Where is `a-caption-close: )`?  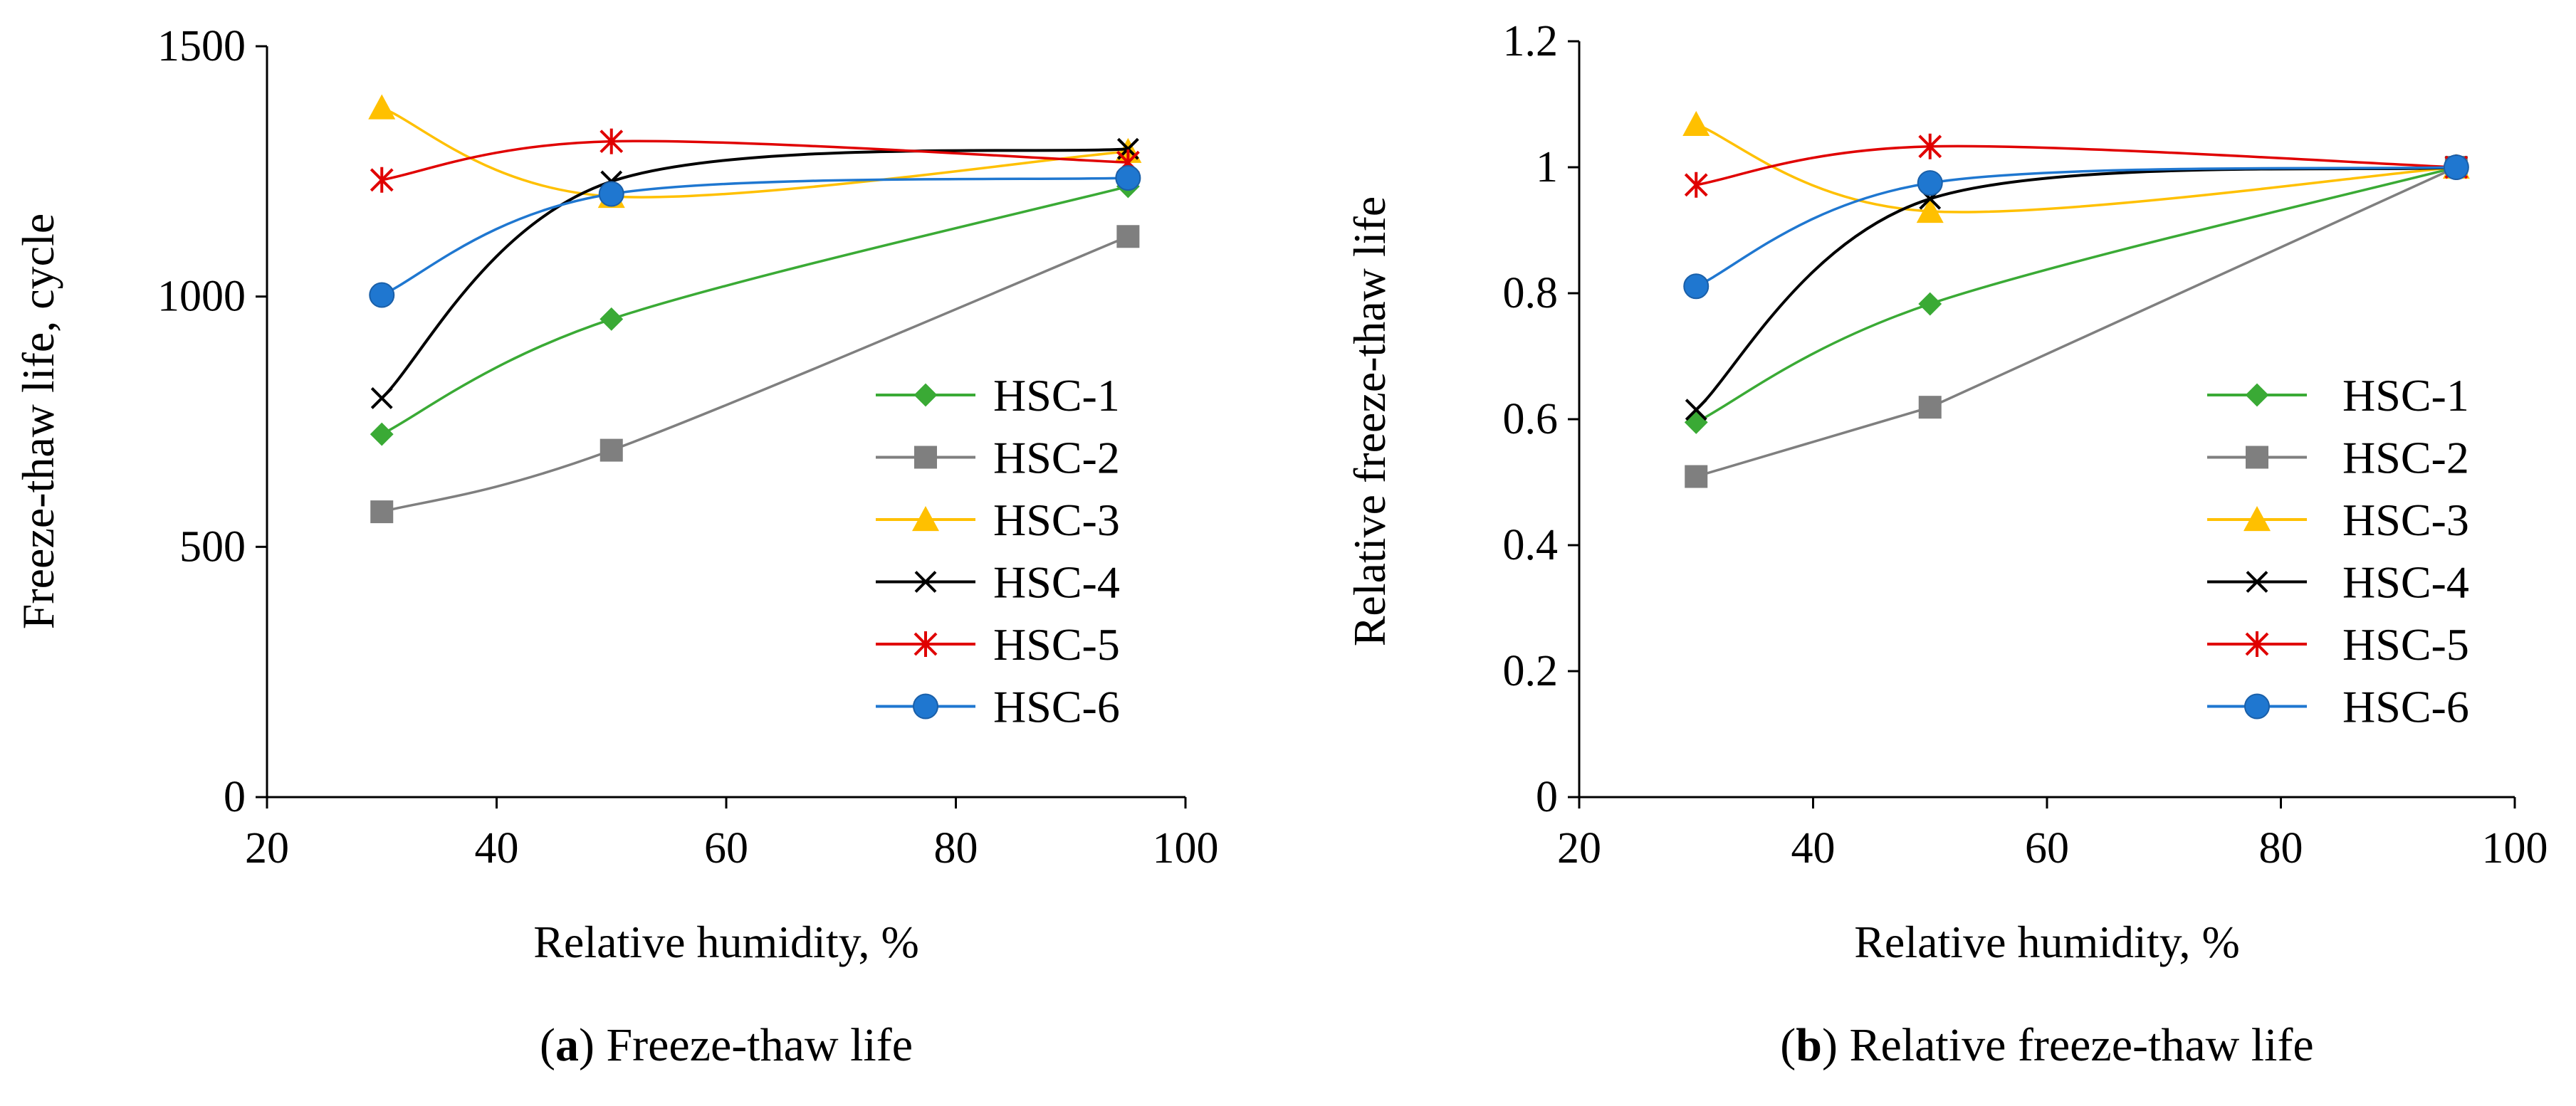 a-caption-close: ) is located at coordinates (592, 1045).